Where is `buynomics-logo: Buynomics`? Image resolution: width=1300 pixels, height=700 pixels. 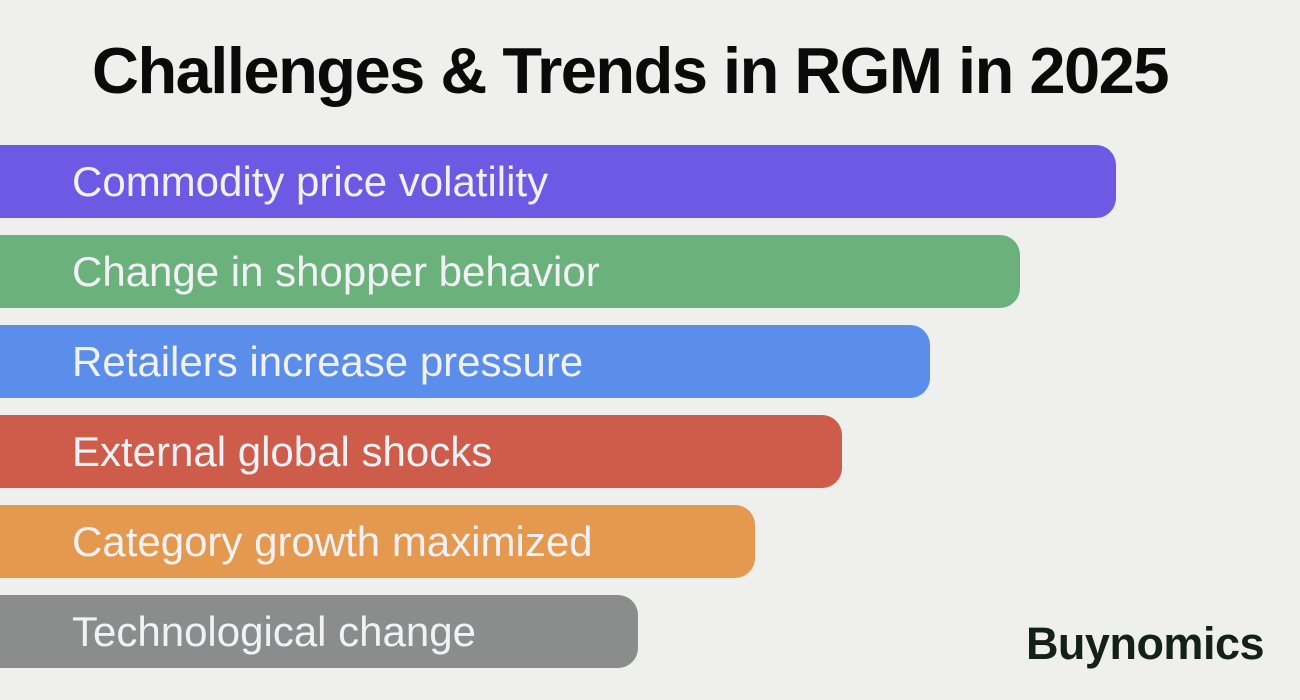 buynomics-logo: Buynomics is located at coordinates (1145, 643).